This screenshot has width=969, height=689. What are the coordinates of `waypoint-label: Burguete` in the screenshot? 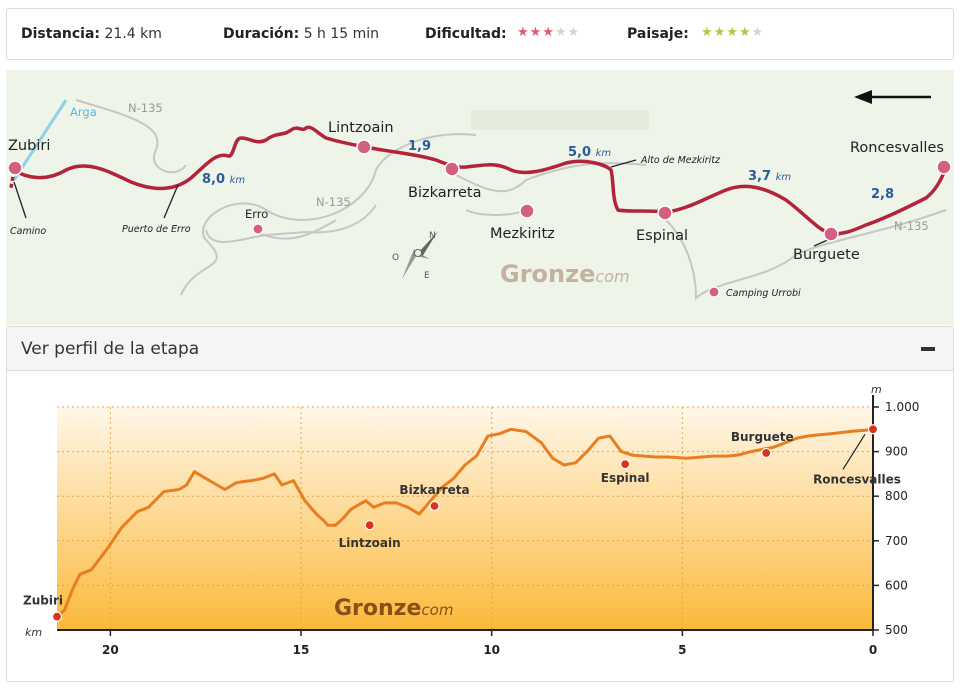 It's located at (762, 437).